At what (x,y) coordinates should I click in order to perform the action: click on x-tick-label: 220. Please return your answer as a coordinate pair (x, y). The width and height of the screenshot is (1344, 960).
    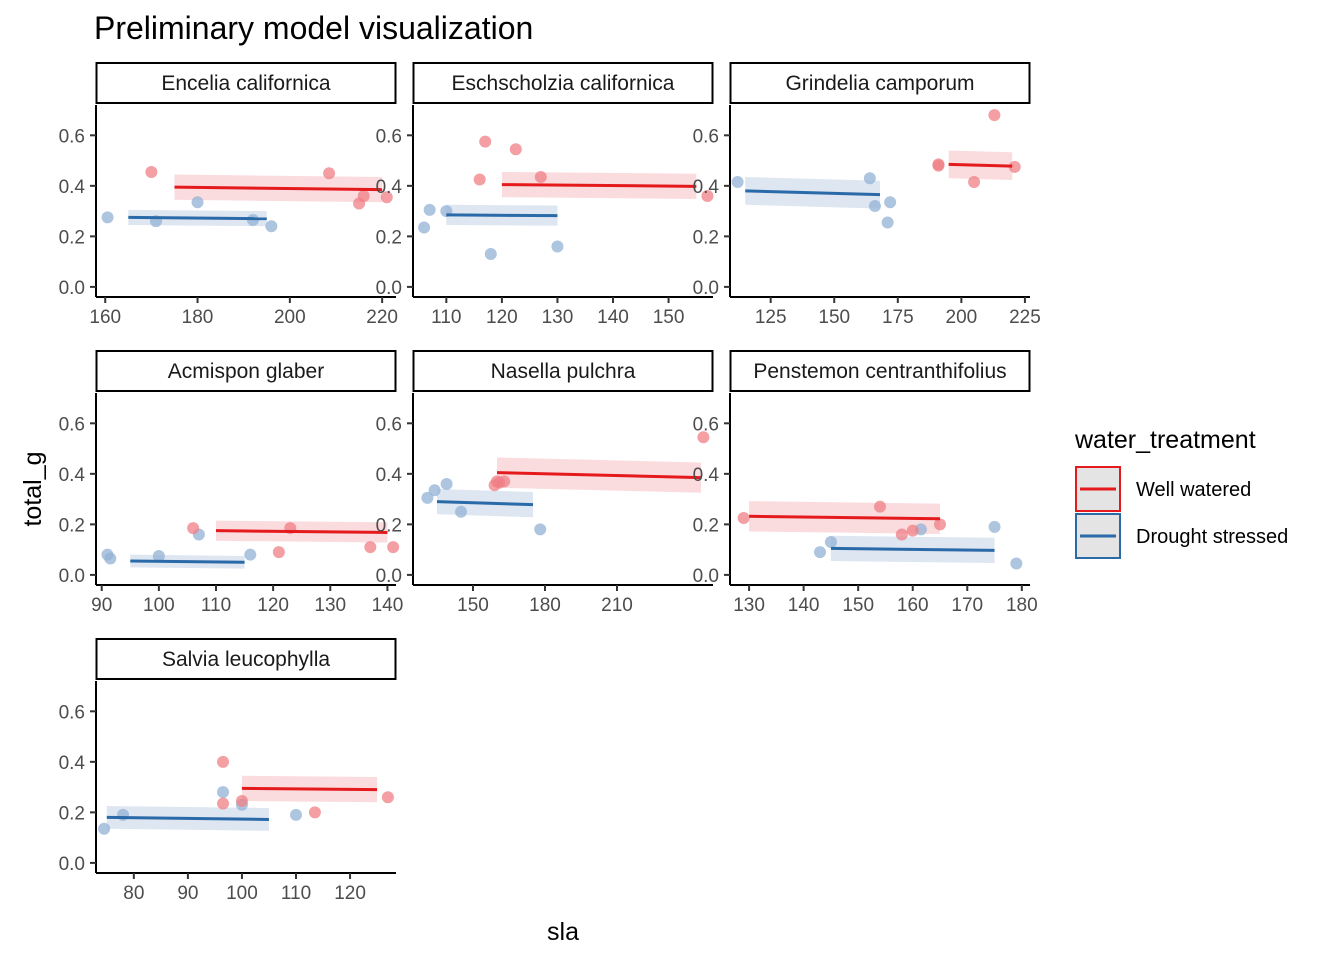
    Looking at the image, I should click on (382, 317).